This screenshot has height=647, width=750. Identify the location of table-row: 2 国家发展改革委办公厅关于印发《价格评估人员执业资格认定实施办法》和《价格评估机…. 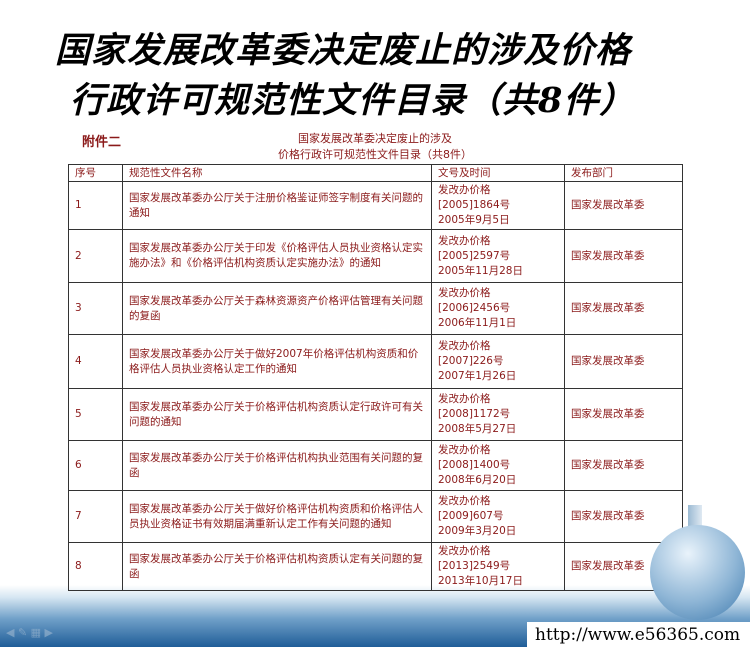
(375, 256).